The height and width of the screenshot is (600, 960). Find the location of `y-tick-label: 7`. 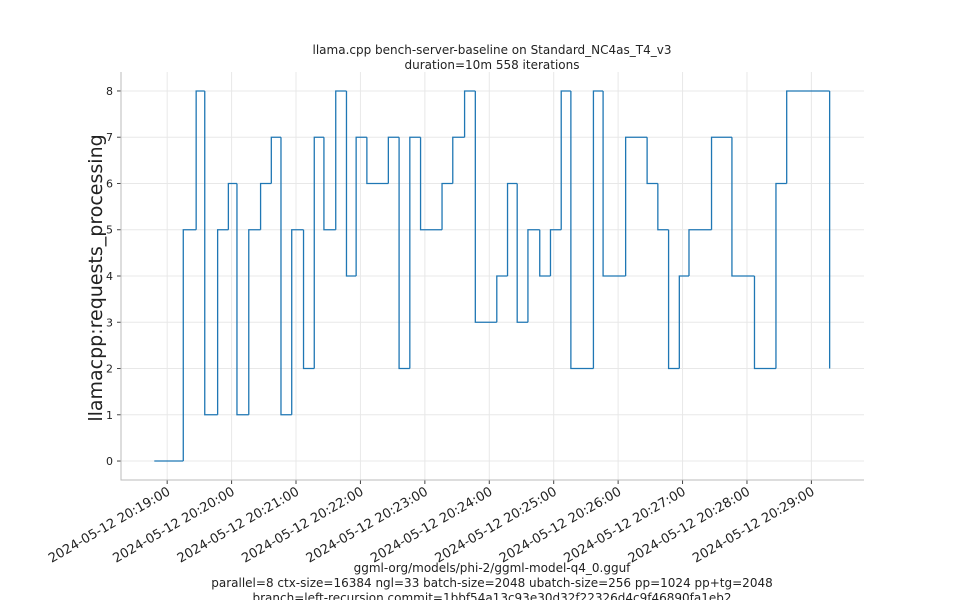

y-tick-label: 7 is located at coordinates (109, 137).